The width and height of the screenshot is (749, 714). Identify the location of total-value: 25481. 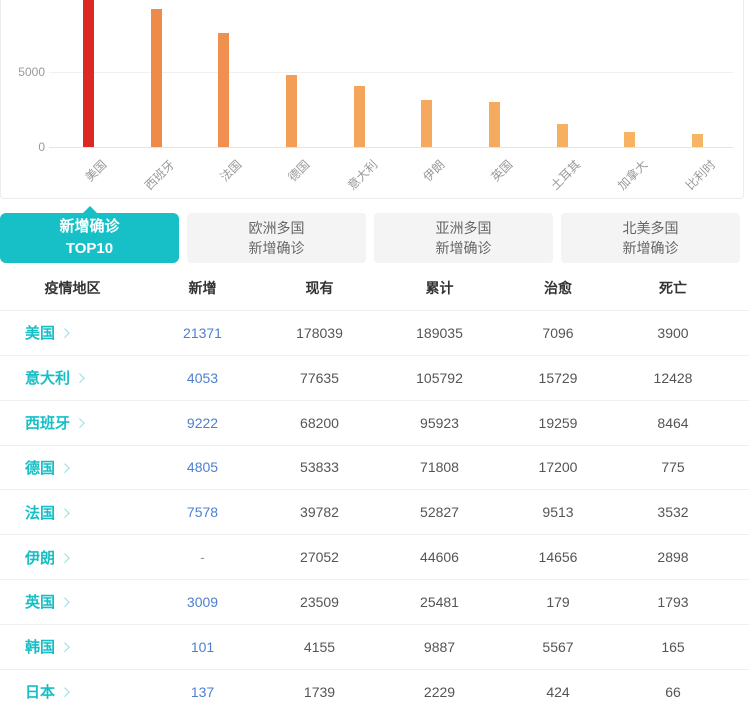
(439, 601).